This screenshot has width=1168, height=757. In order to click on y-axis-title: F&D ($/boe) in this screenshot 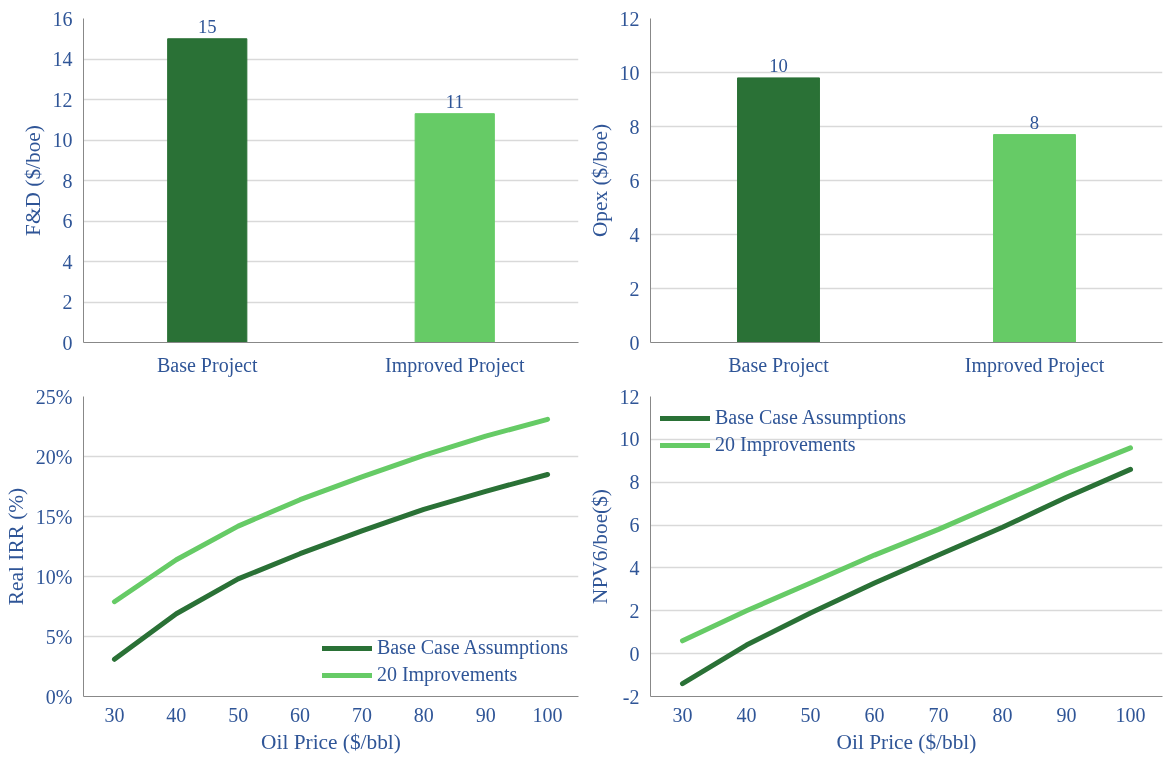, I will do `click(32, 180)`.